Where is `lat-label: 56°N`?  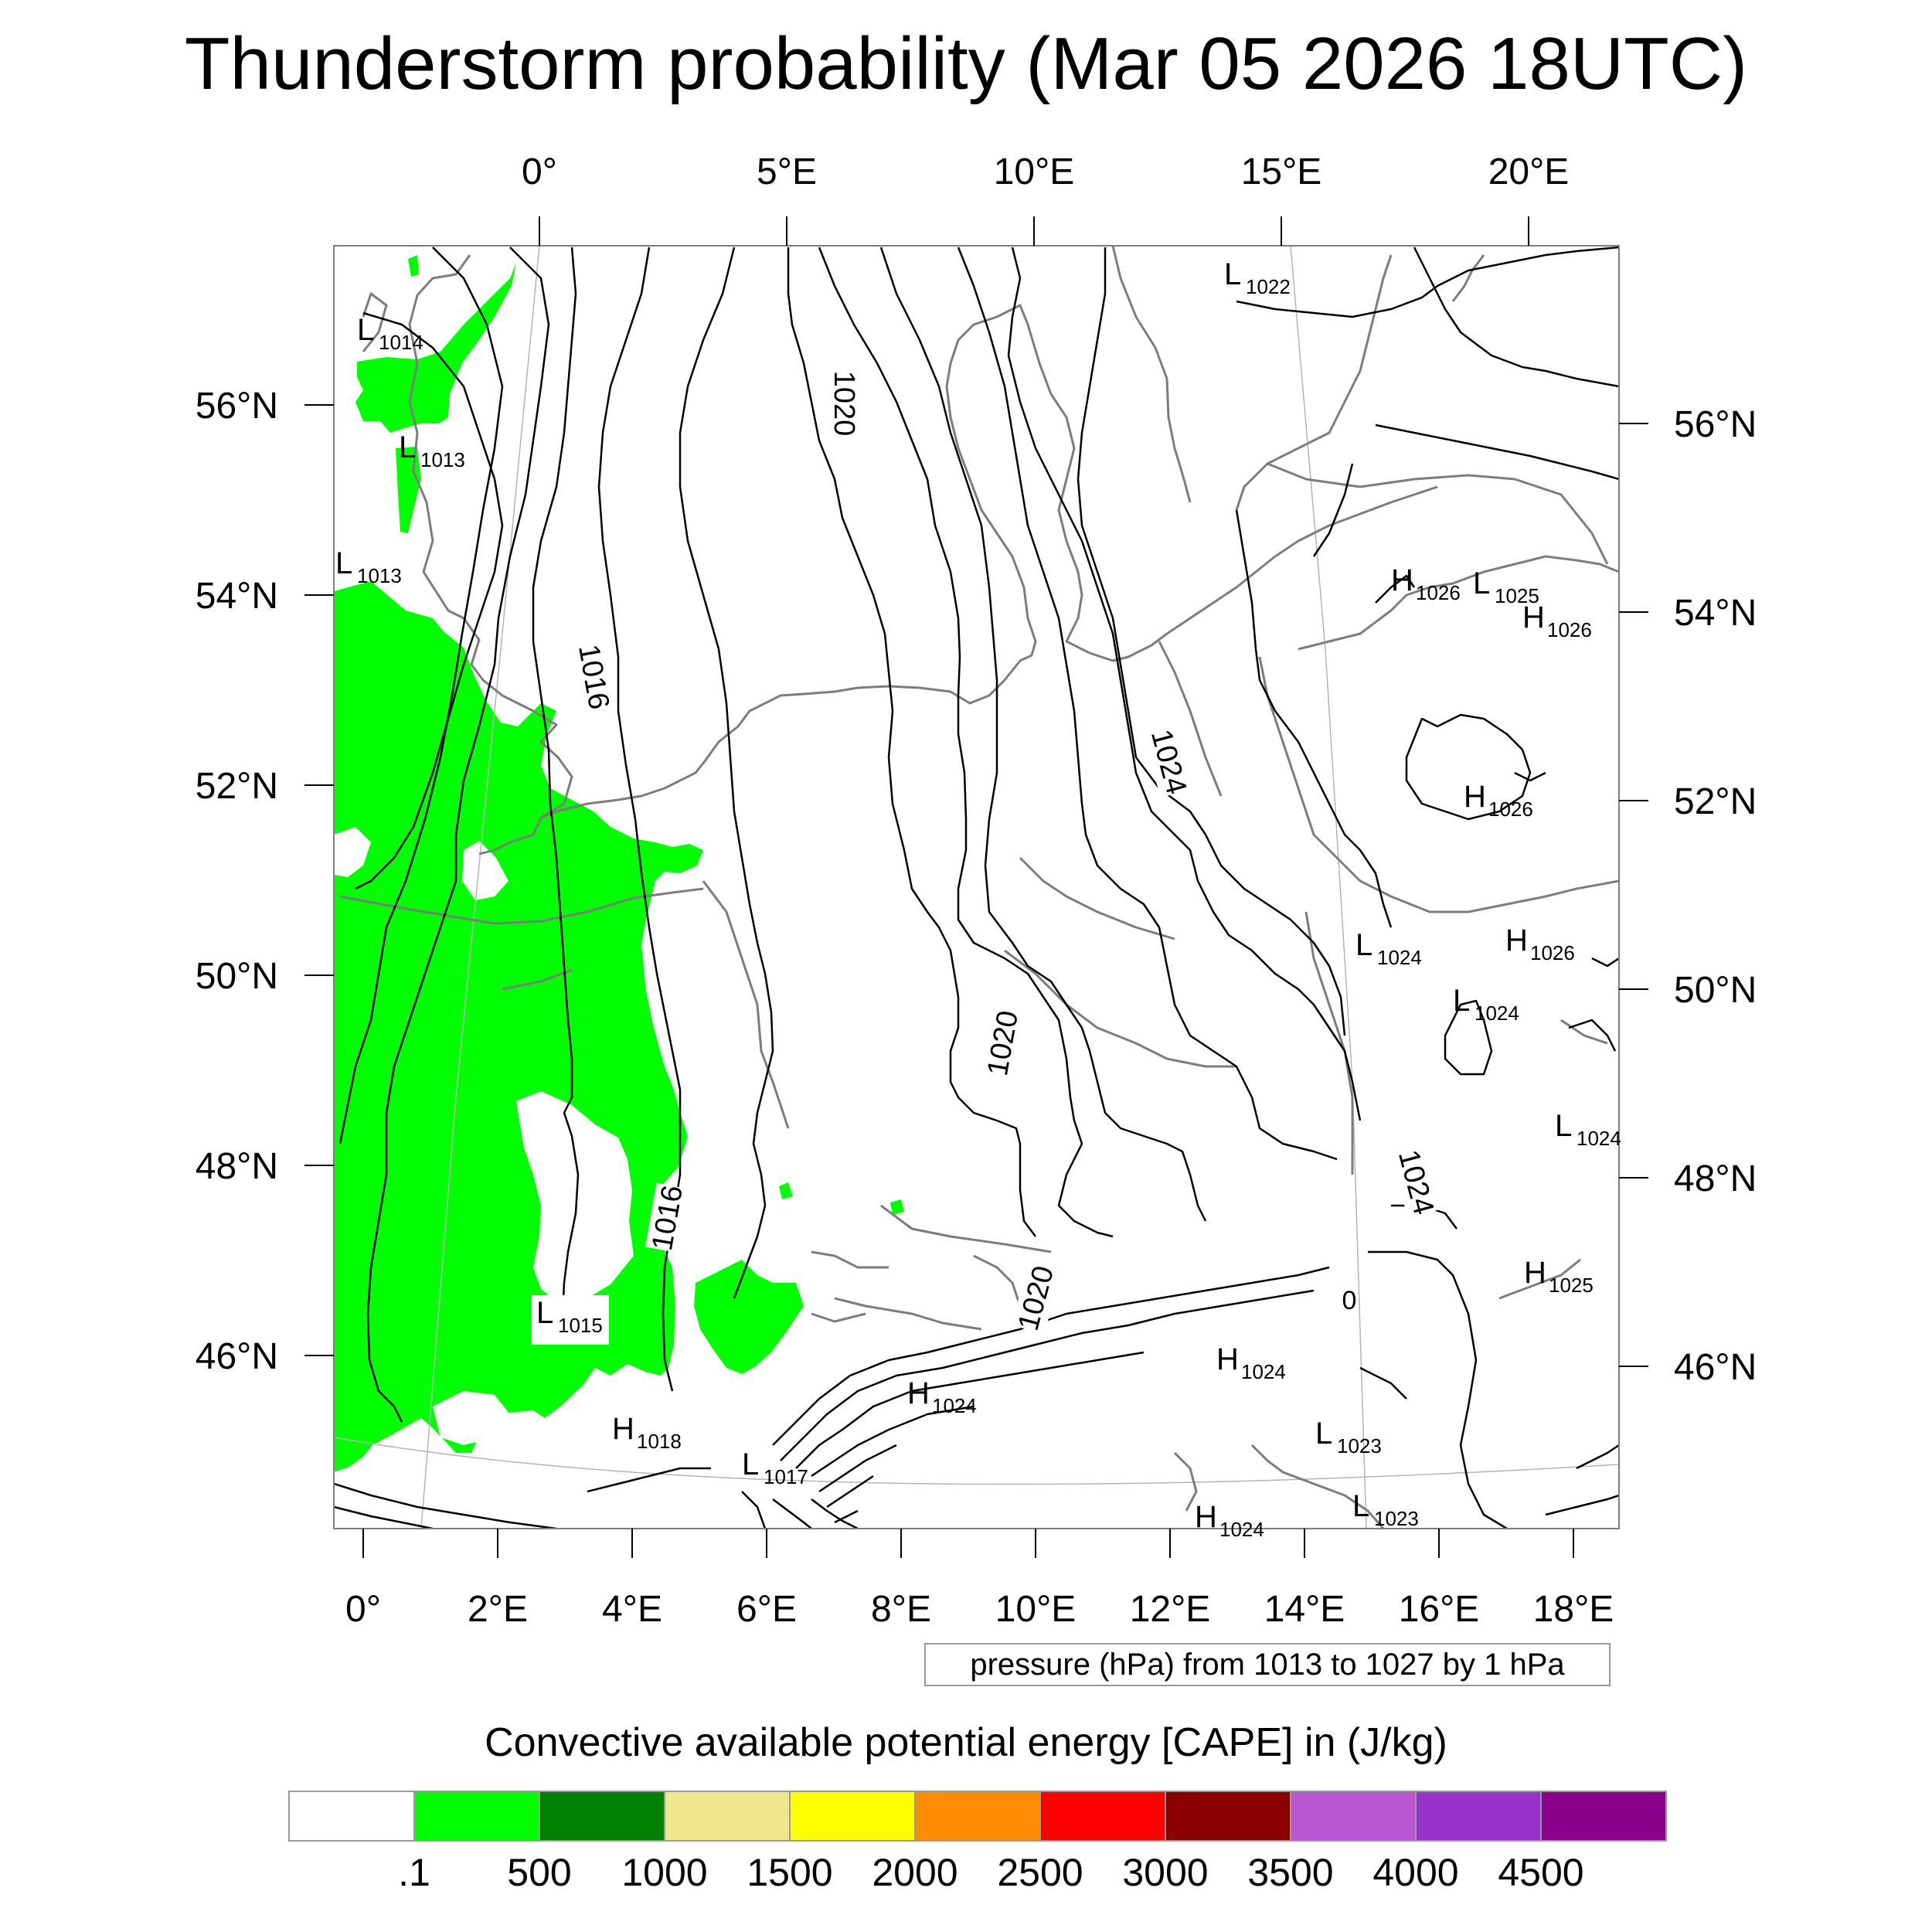
lat-label: 56°N is located at coordinates (1715, 425).